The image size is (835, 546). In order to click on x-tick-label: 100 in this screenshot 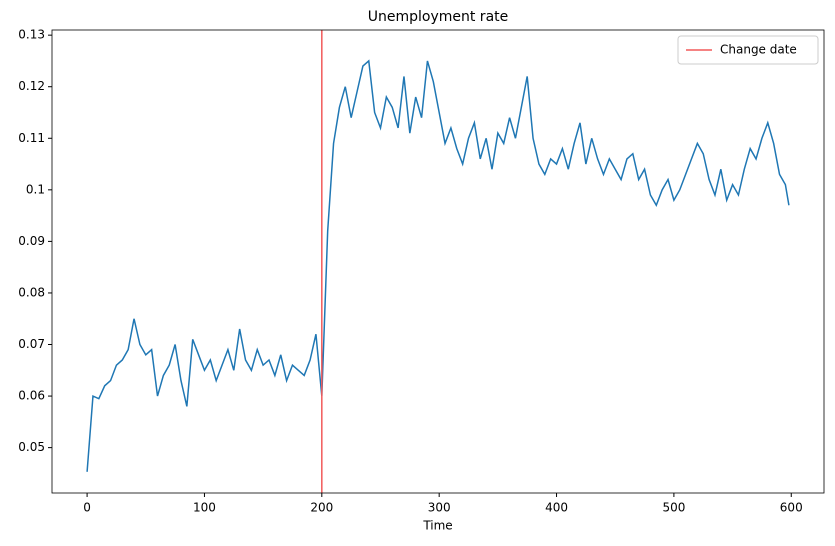, I will do `click(204, 508)`.